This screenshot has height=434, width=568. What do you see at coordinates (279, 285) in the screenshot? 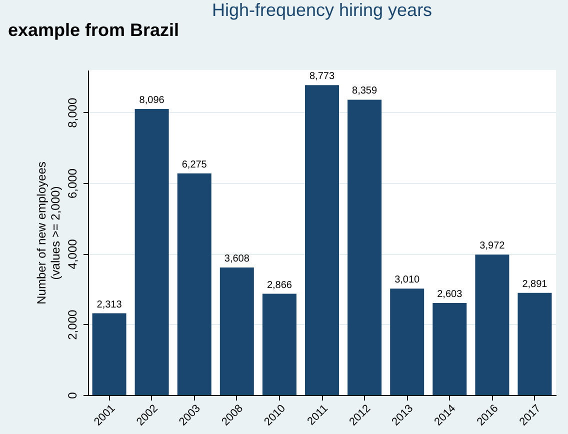
I see `data-label: 2,866` at bounding box center [279, 285].